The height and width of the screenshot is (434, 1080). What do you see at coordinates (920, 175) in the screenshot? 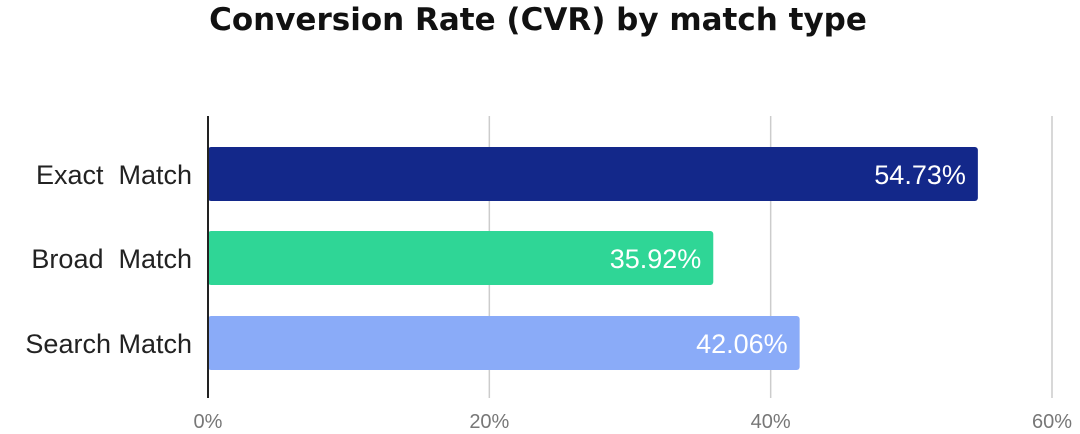
I see `bar-value-label: 54.73%` at bounding box center [920, 175].